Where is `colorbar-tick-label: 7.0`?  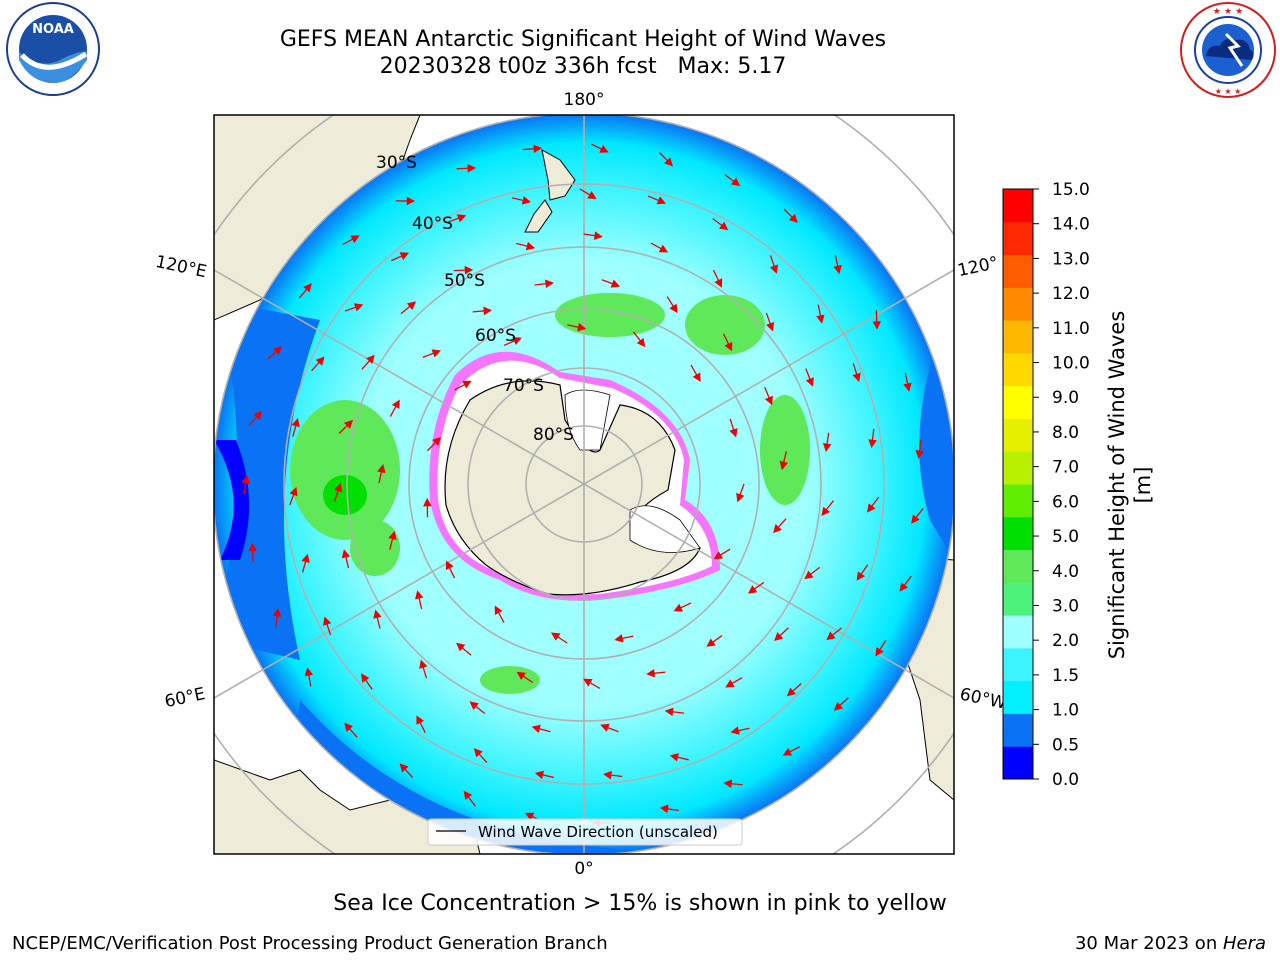
colorbar-tick-label: 7.0 is located at coordinates (1065, 468).